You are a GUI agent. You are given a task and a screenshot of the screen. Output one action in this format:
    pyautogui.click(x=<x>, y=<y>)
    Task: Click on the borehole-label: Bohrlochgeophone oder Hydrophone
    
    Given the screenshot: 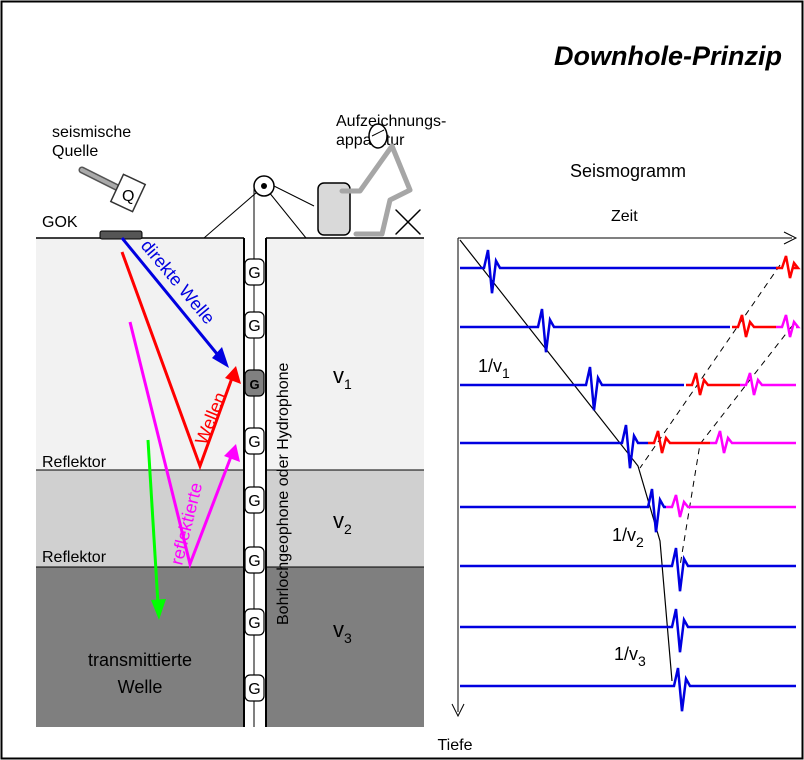 What is the action you would take?
    pyautogui.click(x=283, y=493)
    